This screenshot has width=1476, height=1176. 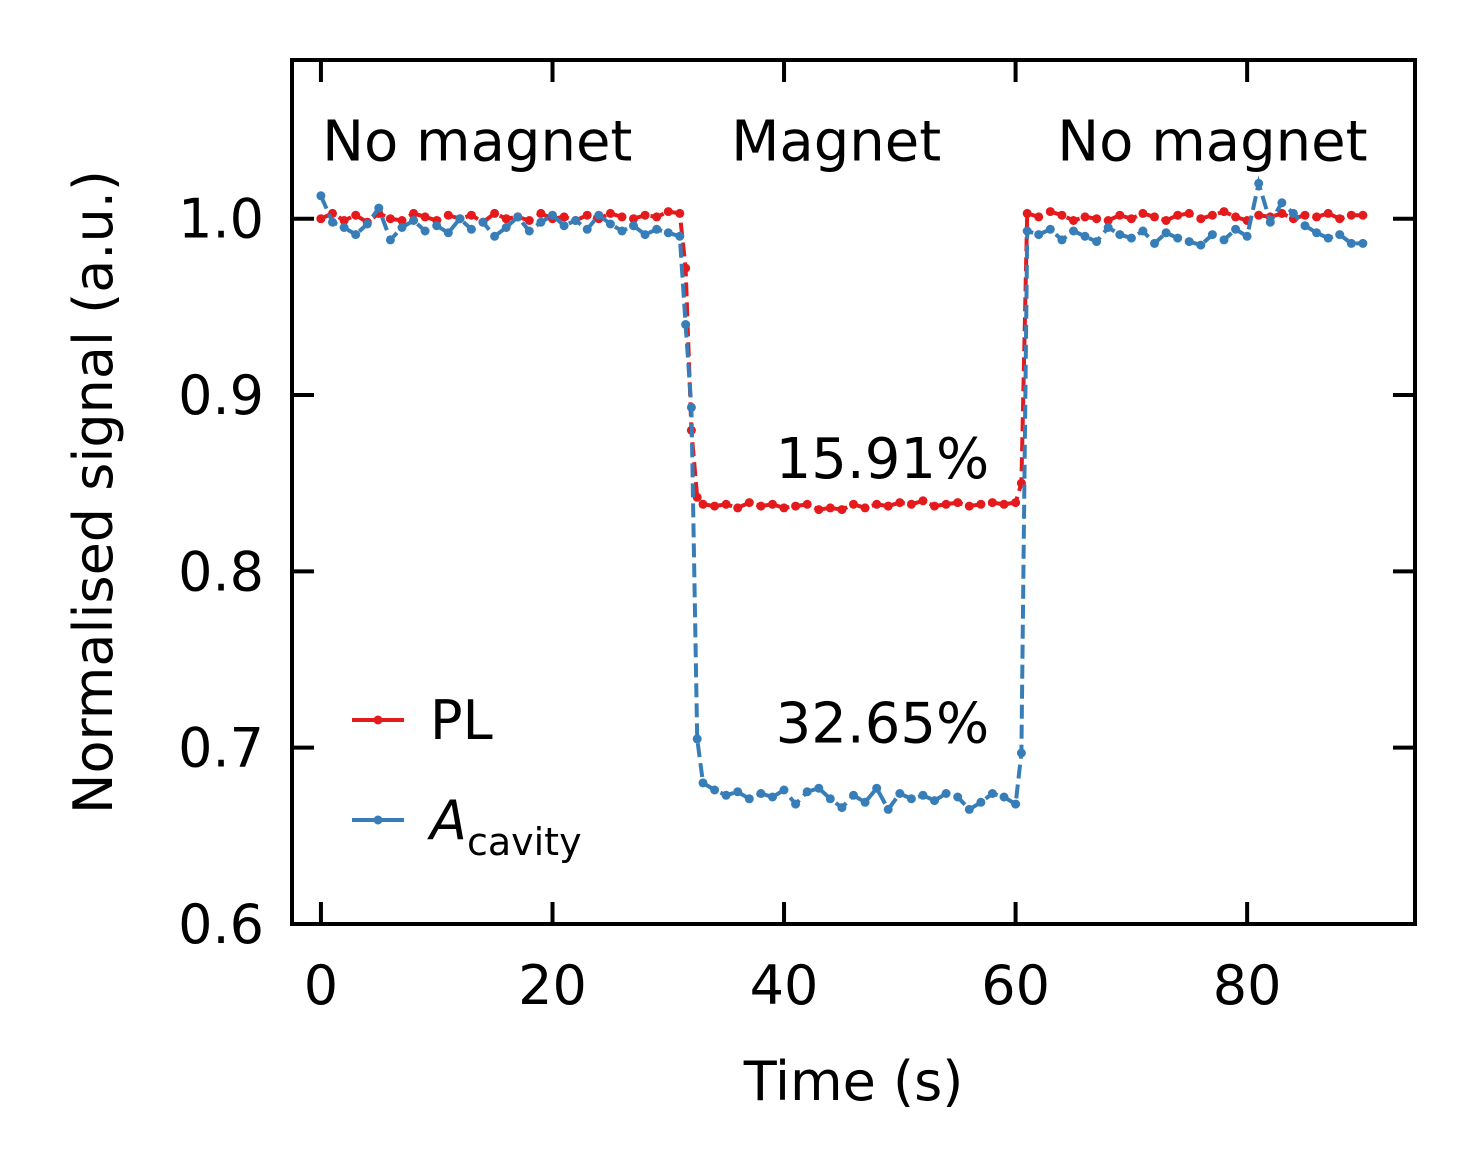 I want to click on x-tick-label: 80, so click(x=1247, y=985).